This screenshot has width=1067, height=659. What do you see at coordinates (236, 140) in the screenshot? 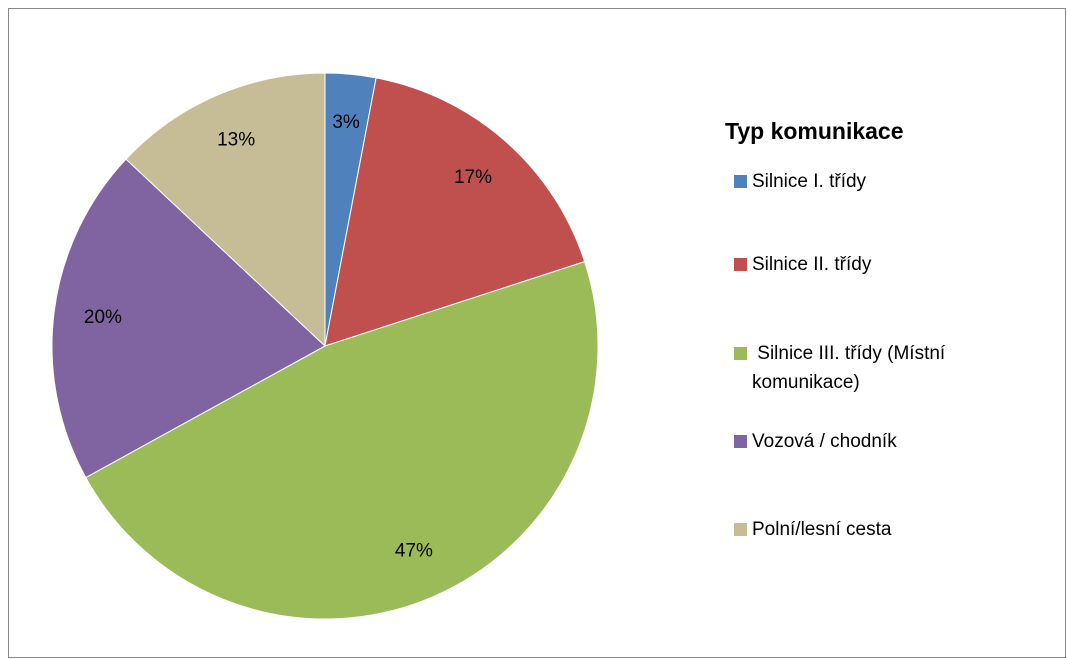
I see `data-label: 13%` at bounding box center [236, 140].